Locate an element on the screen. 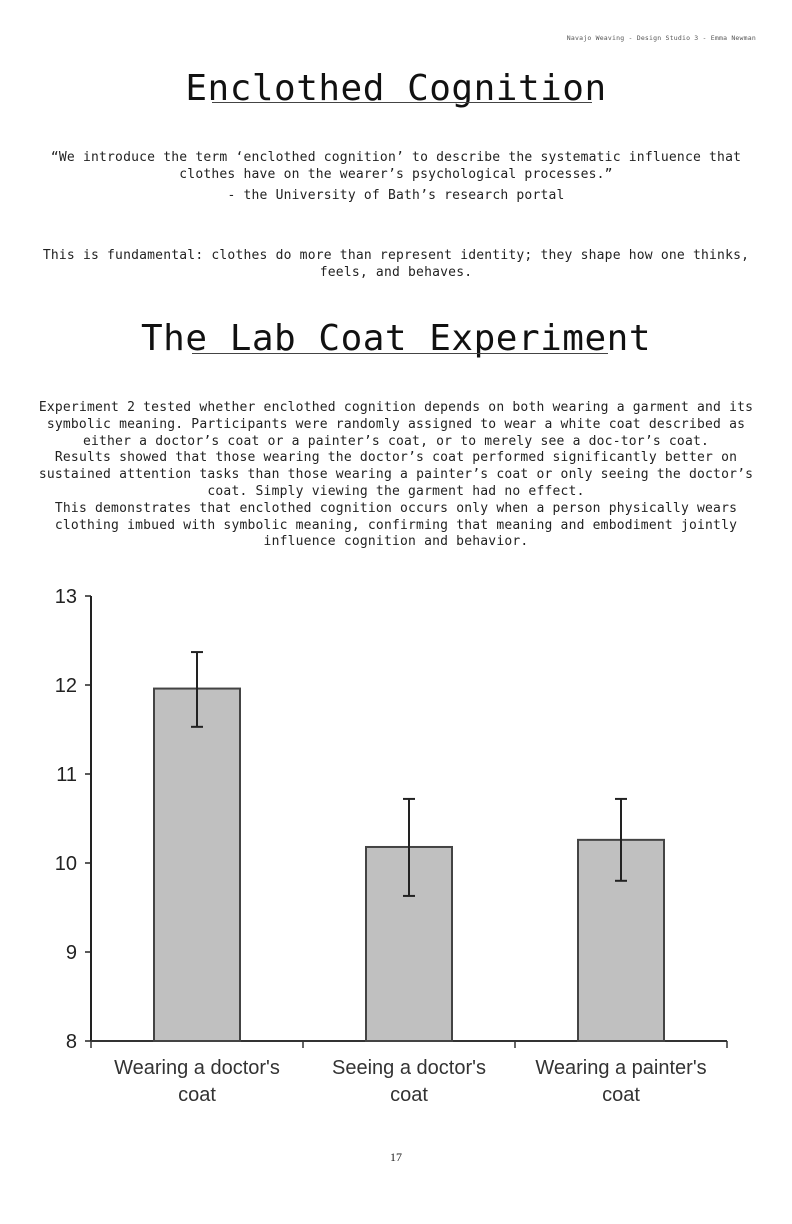  x-category-label: Wearing a doctor's is located at coordinates (197, 1068).